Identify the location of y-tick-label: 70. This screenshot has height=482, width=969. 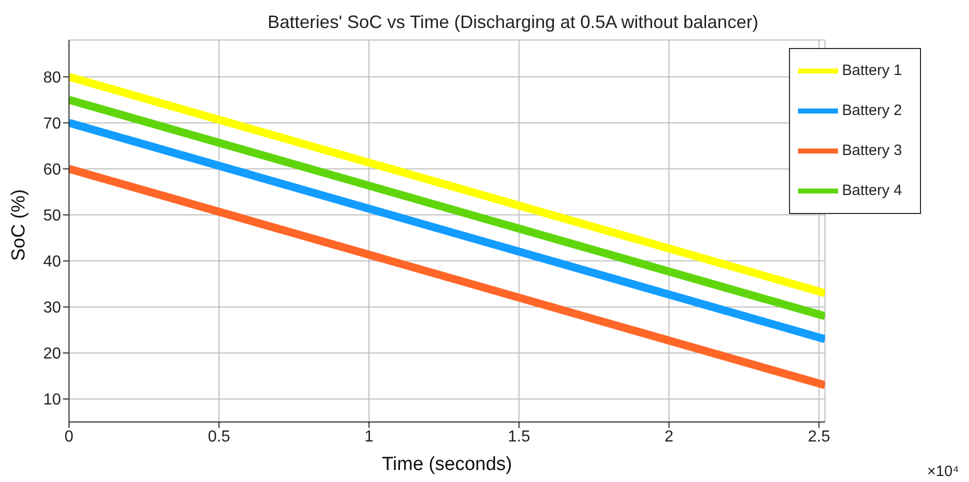
(52, 124).